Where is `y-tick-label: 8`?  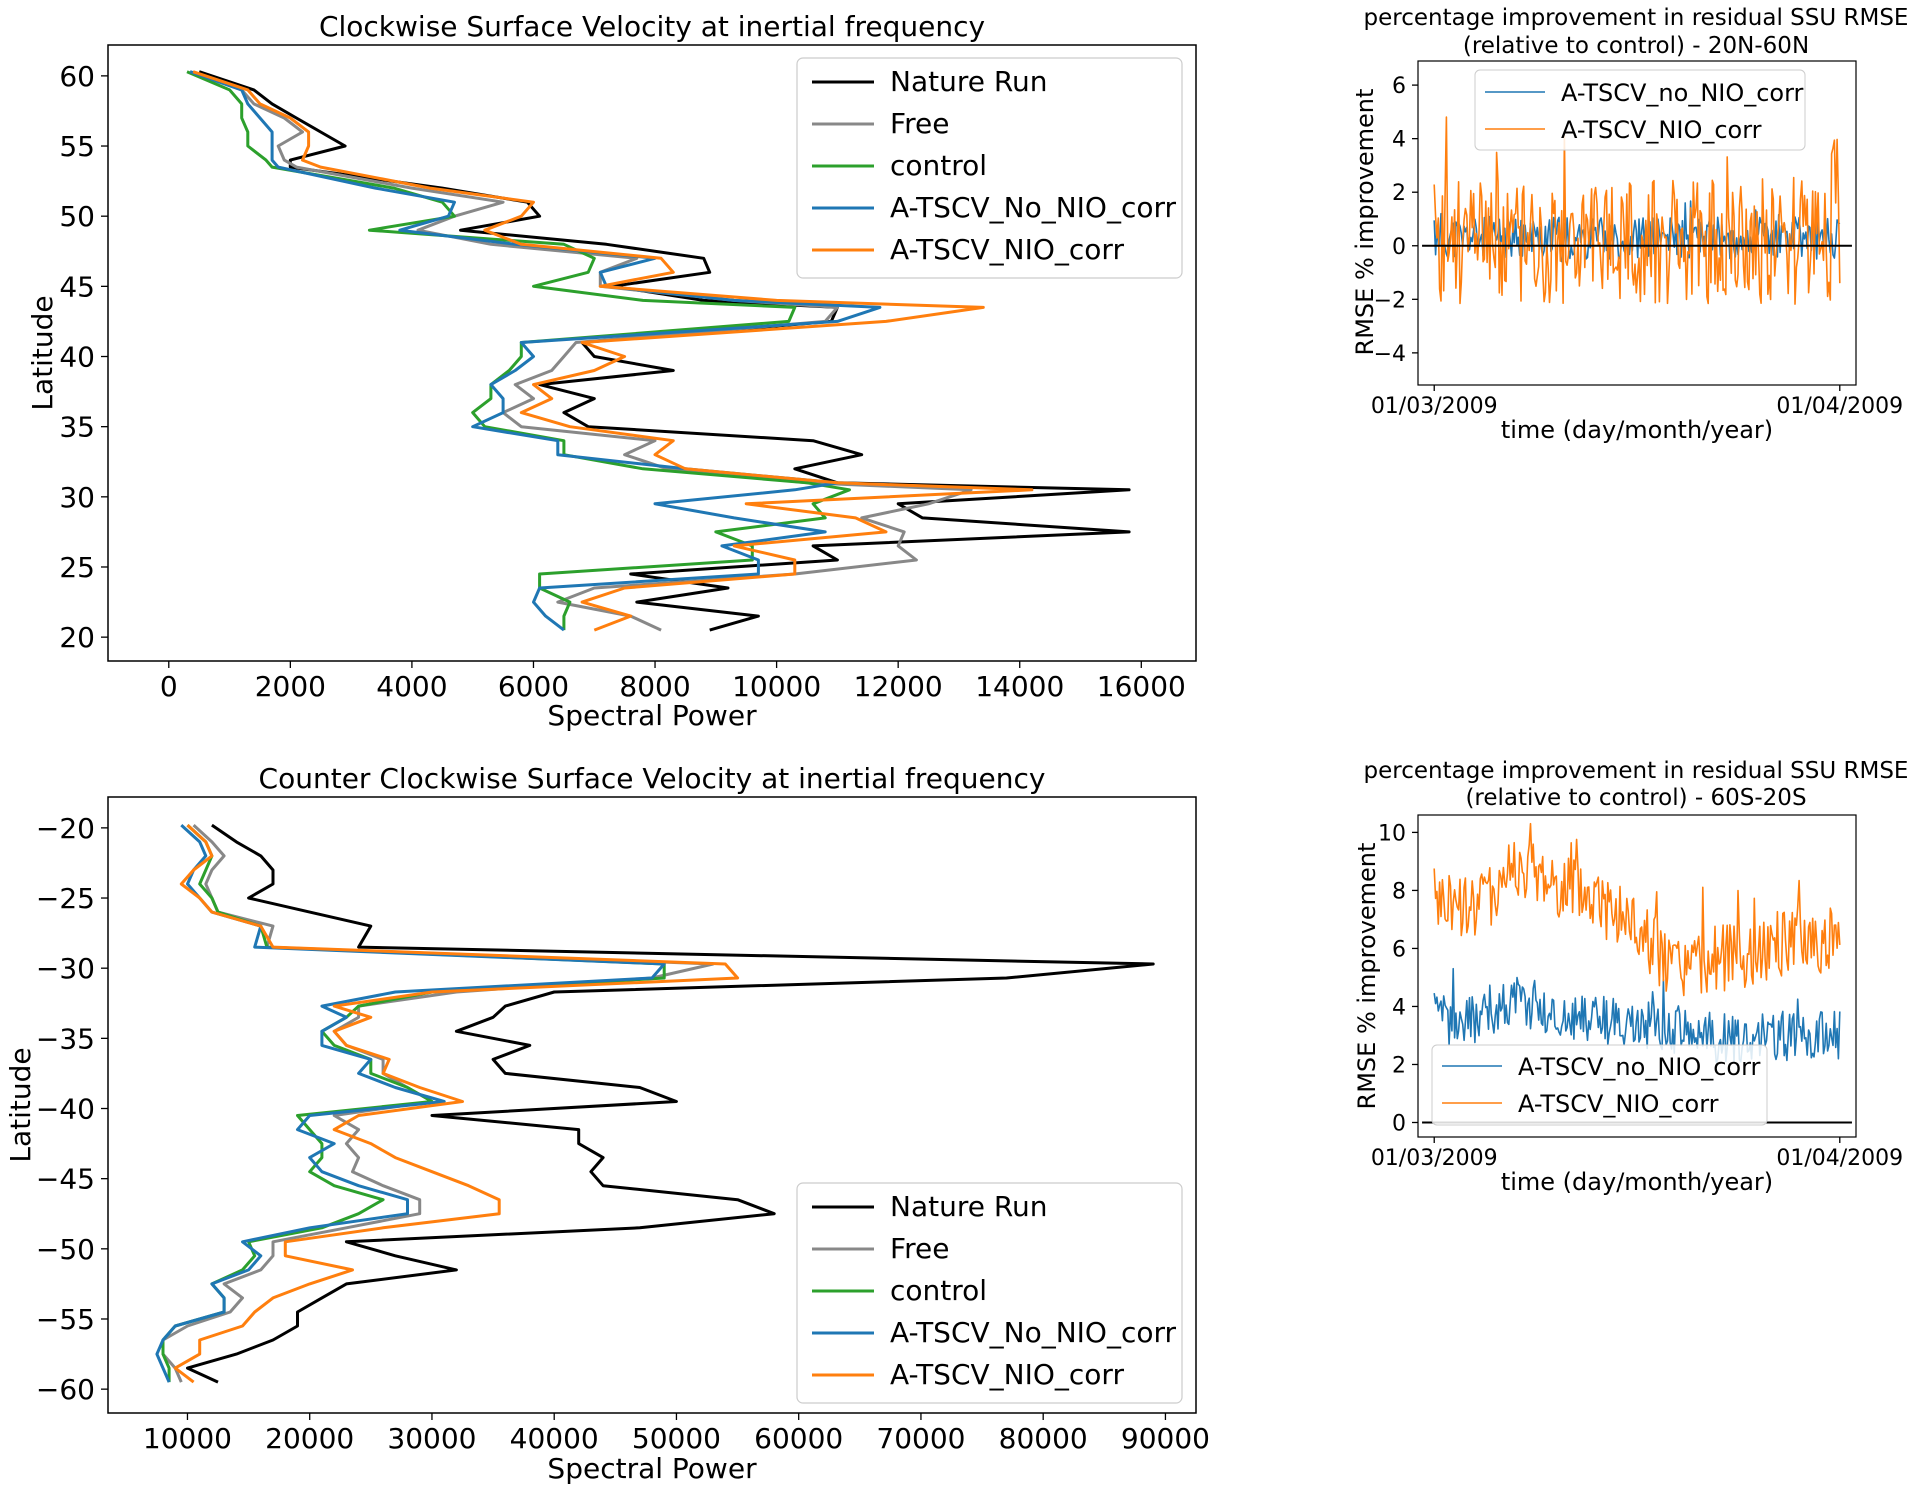
y-tick-label: 8 is located at coordinates (1399, 891).